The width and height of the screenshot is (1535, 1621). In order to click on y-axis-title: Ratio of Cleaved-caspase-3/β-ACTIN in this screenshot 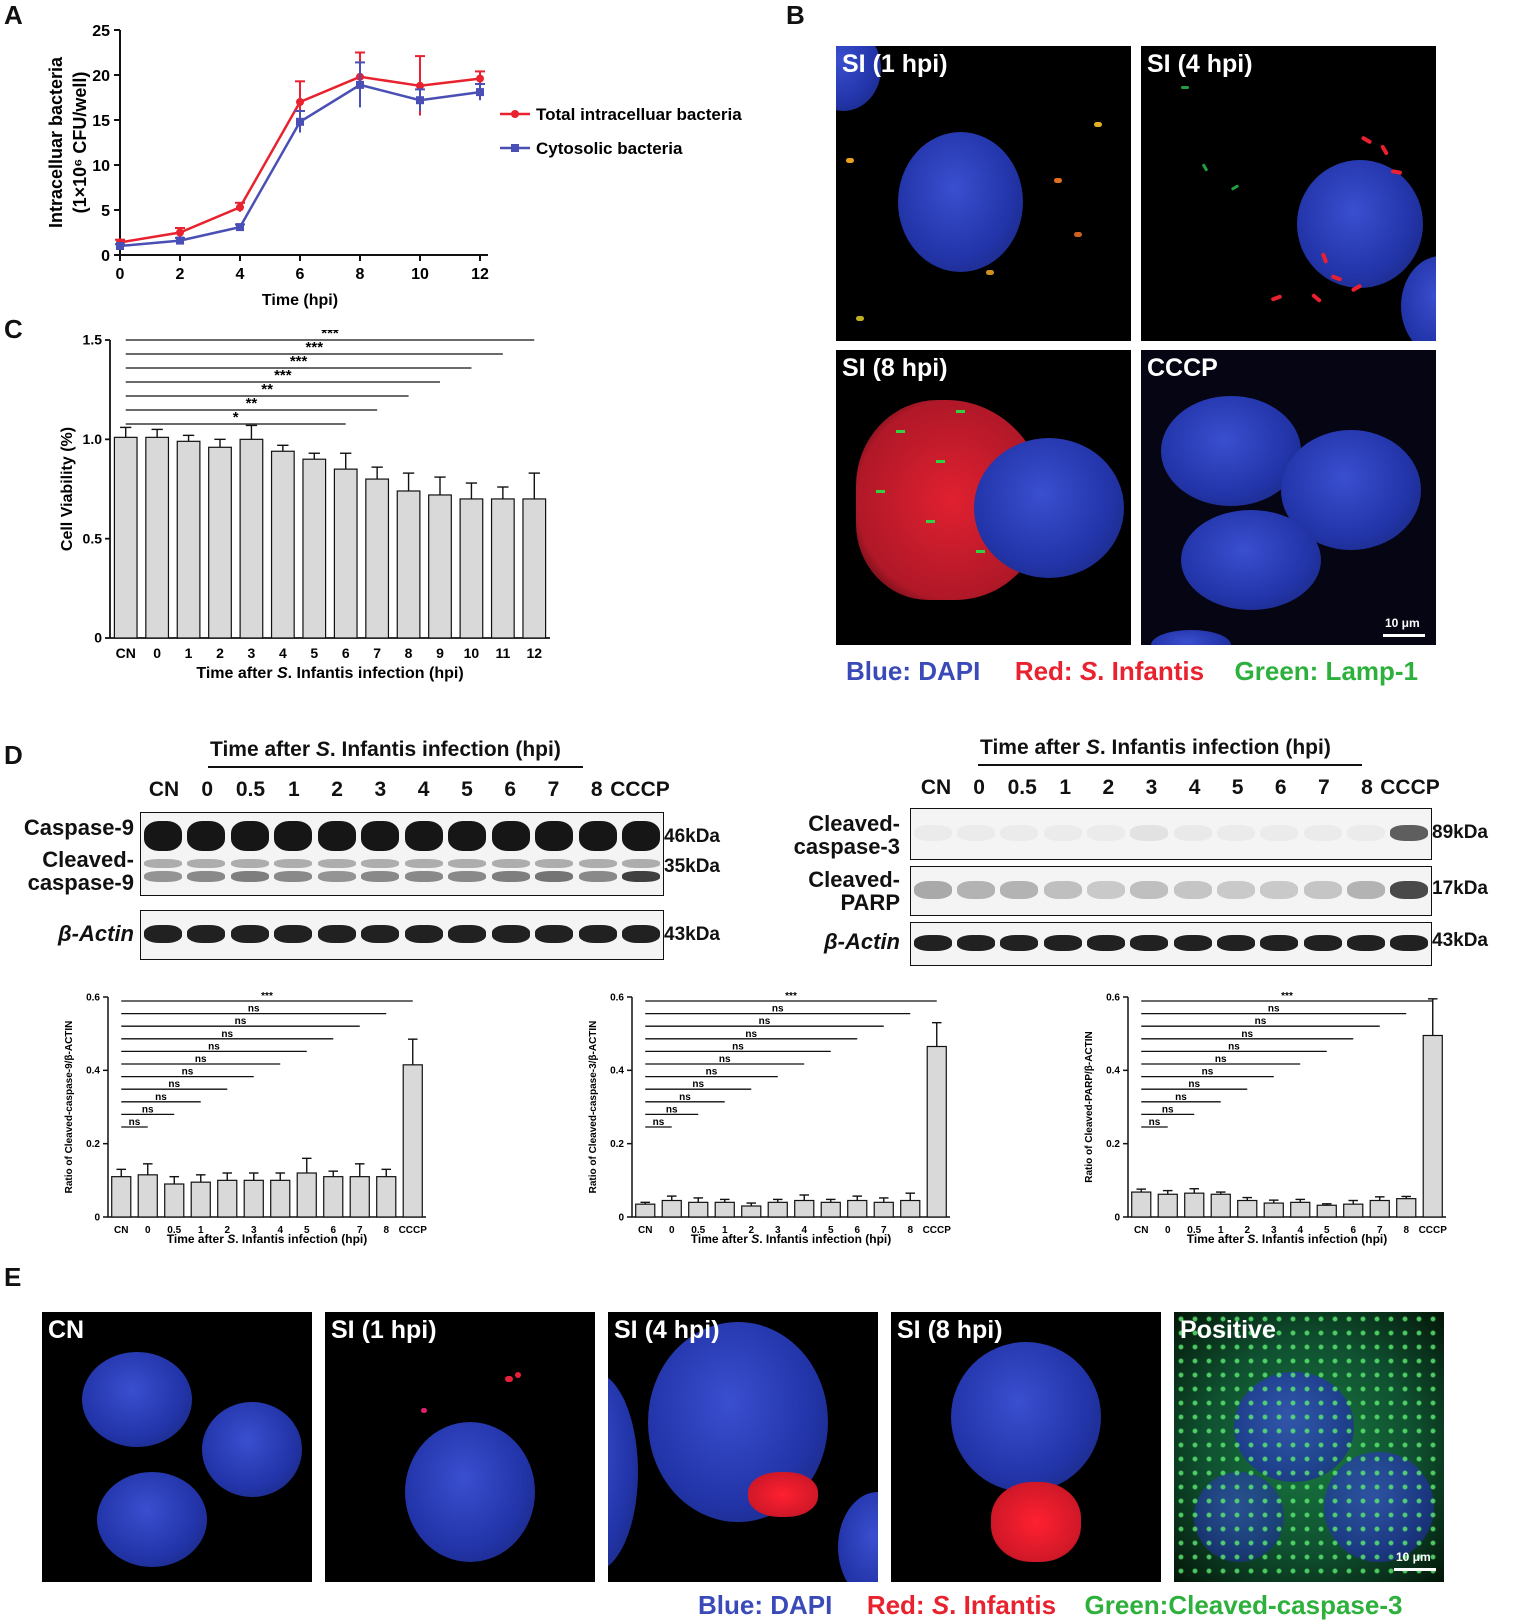, I will do `click(593, 1107)`.